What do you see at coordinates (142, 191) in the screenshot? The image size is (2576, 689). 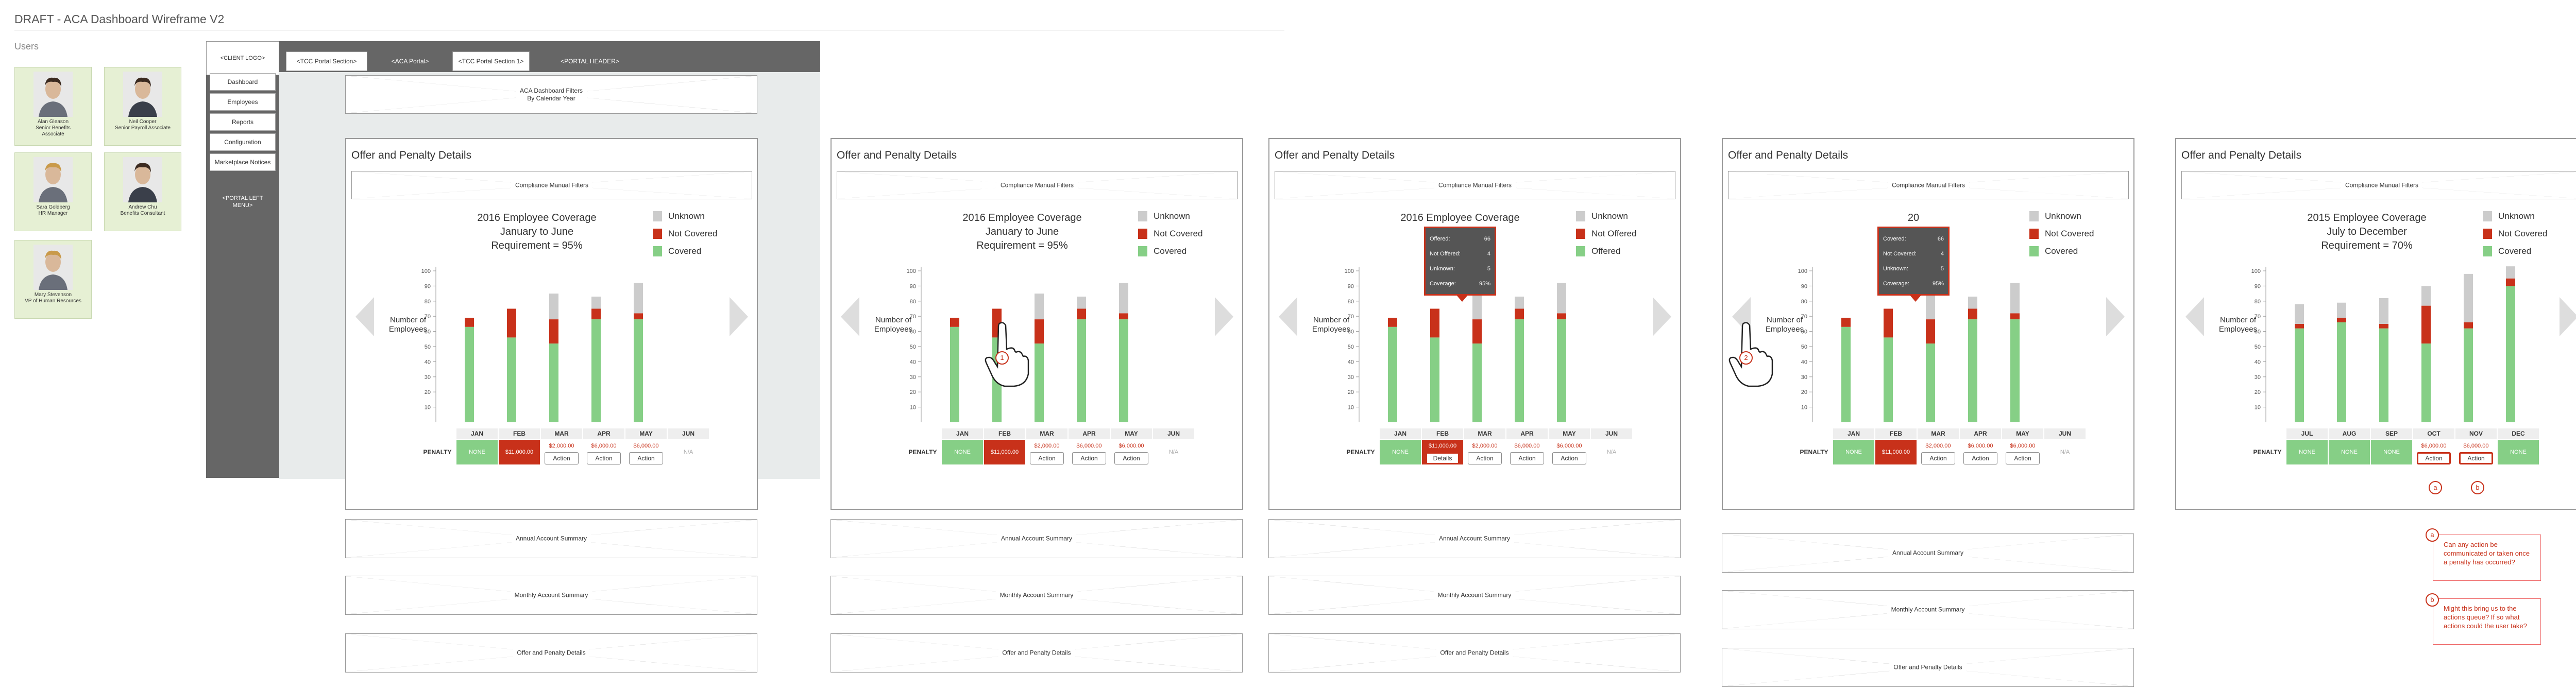 I see `user-card: Andrew Chu Benefits Consultant` at bounding box center [142, 191].